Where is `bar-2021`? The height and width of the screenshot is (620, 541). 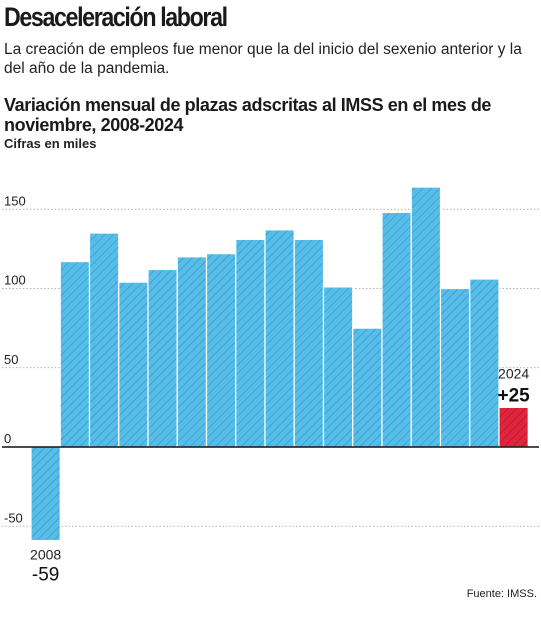
bar-2021 is located at coordinates (426, 317).